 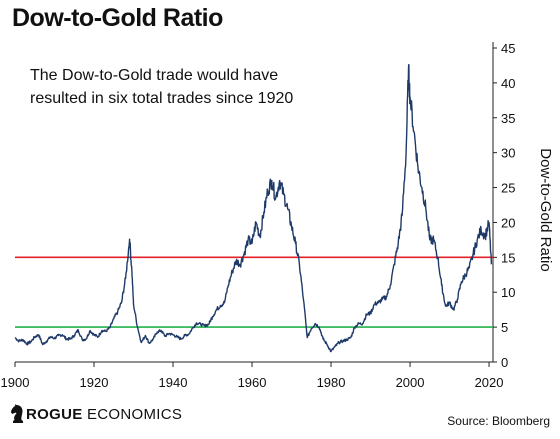 What do you see at coordinates (508, 188) in the screenshot?
I see `y-tick-label-25: 25` at bounding box center [508, 188].